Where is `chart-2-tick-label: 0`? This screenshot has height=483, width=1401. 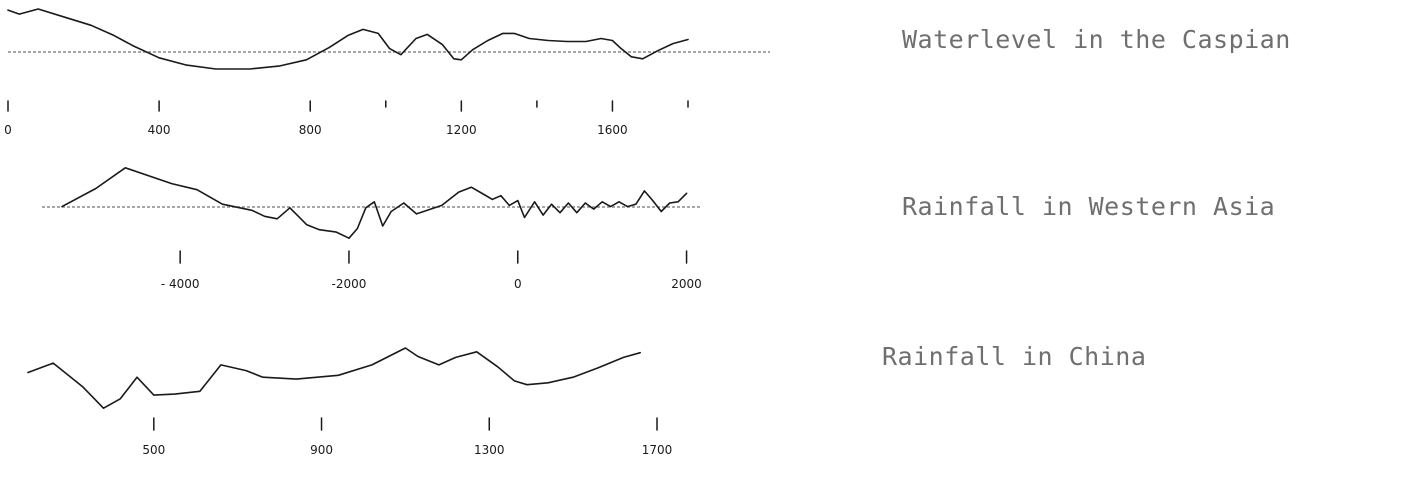 chart-2-tick-label: 0 is located at coordinates (518, 284).